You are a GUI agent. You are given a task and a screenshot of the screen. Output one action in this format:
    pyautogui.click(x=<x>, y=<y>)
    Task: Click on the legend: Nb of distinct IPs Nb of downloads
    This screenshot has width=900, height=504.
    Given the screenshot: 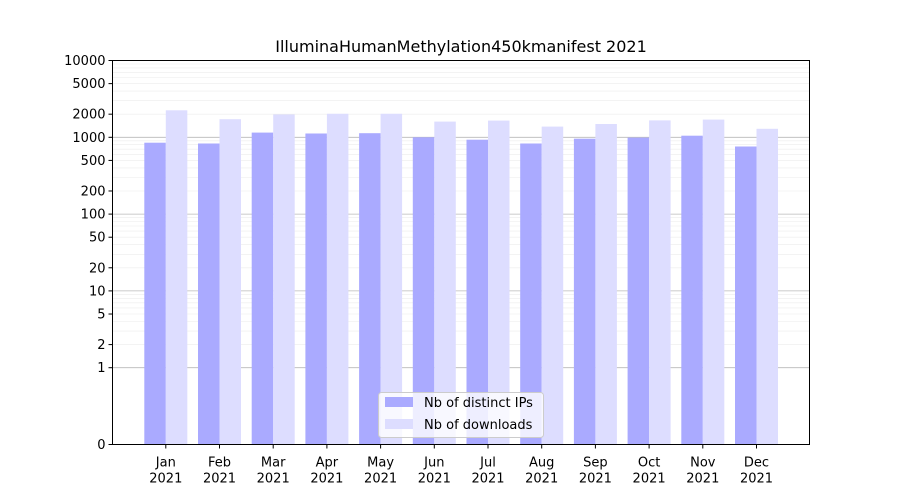 What is the action you would take?
    pyautogui.click(x=461, y=415)
    